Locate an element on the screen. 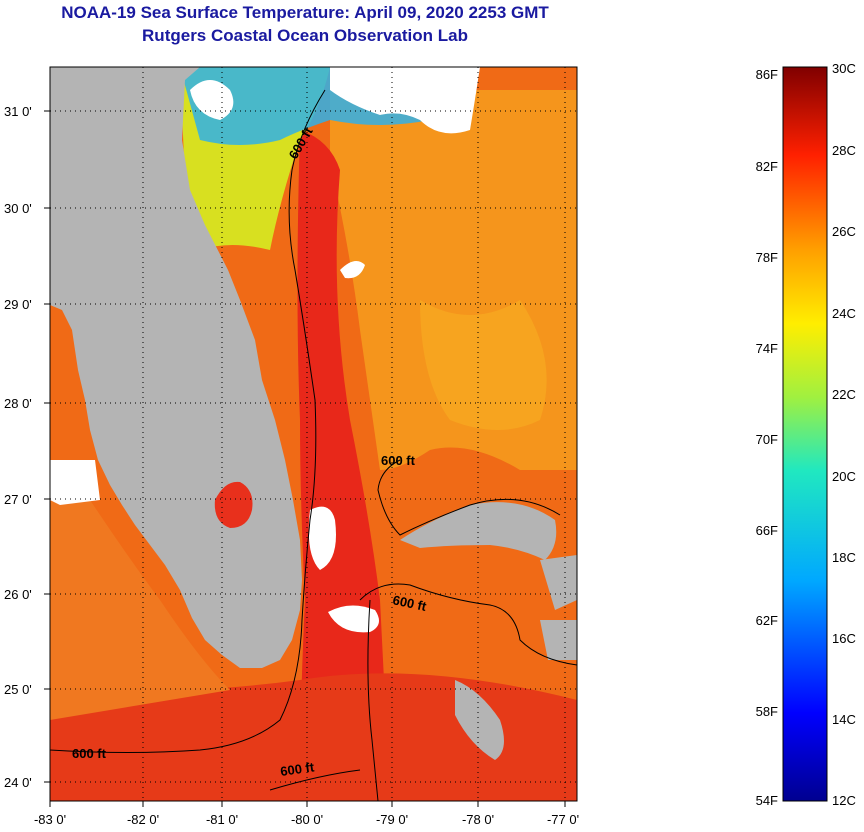 The height and width of the screenshot is (832, 864). colorbar-f-label: 62F is located at coordinates (767, 620).